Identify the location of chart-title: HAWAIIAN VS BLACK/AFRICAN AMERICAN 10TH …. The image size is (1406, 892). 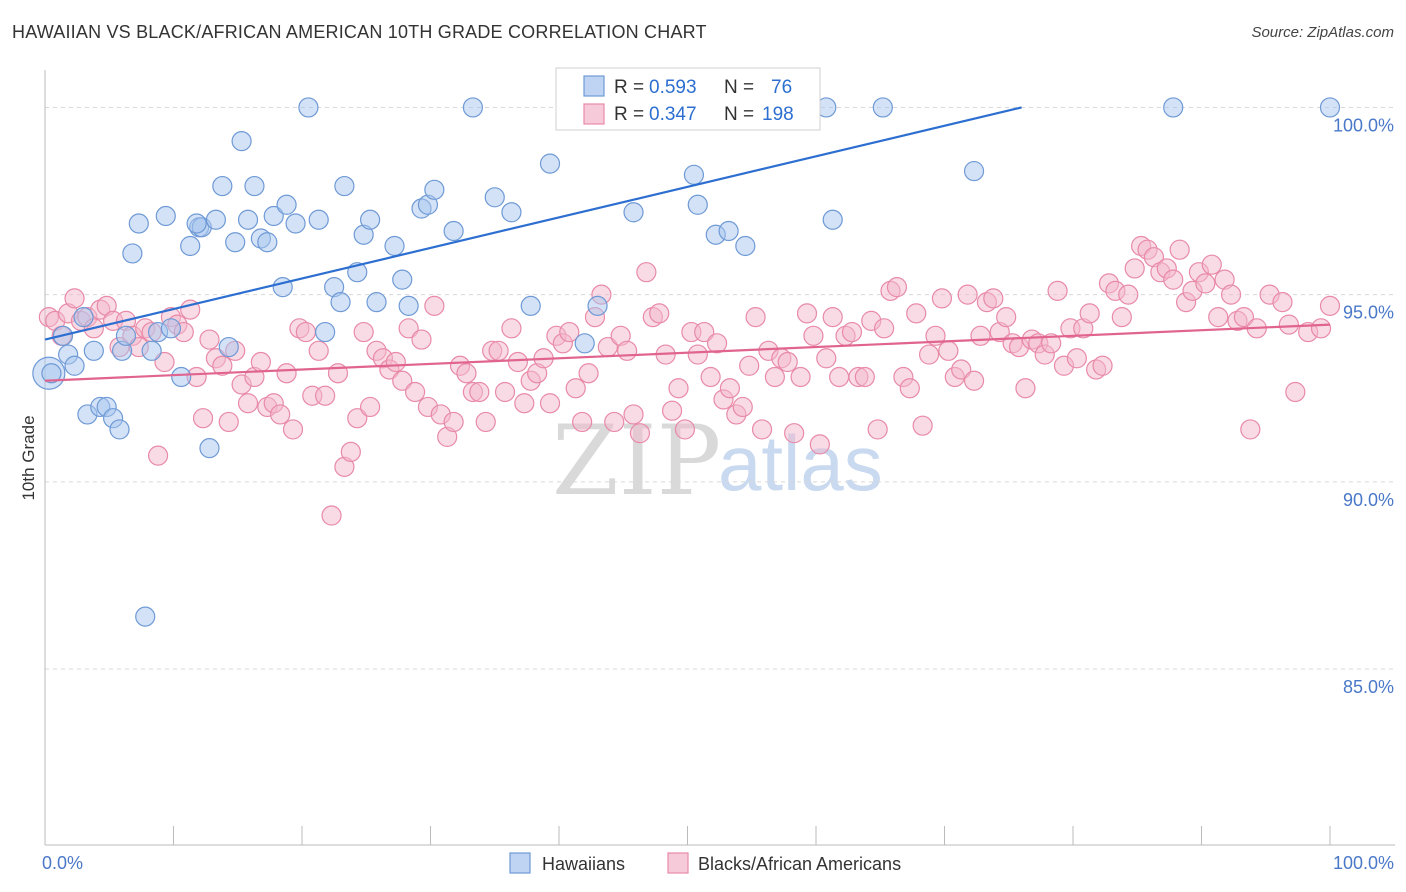
(359, 32).